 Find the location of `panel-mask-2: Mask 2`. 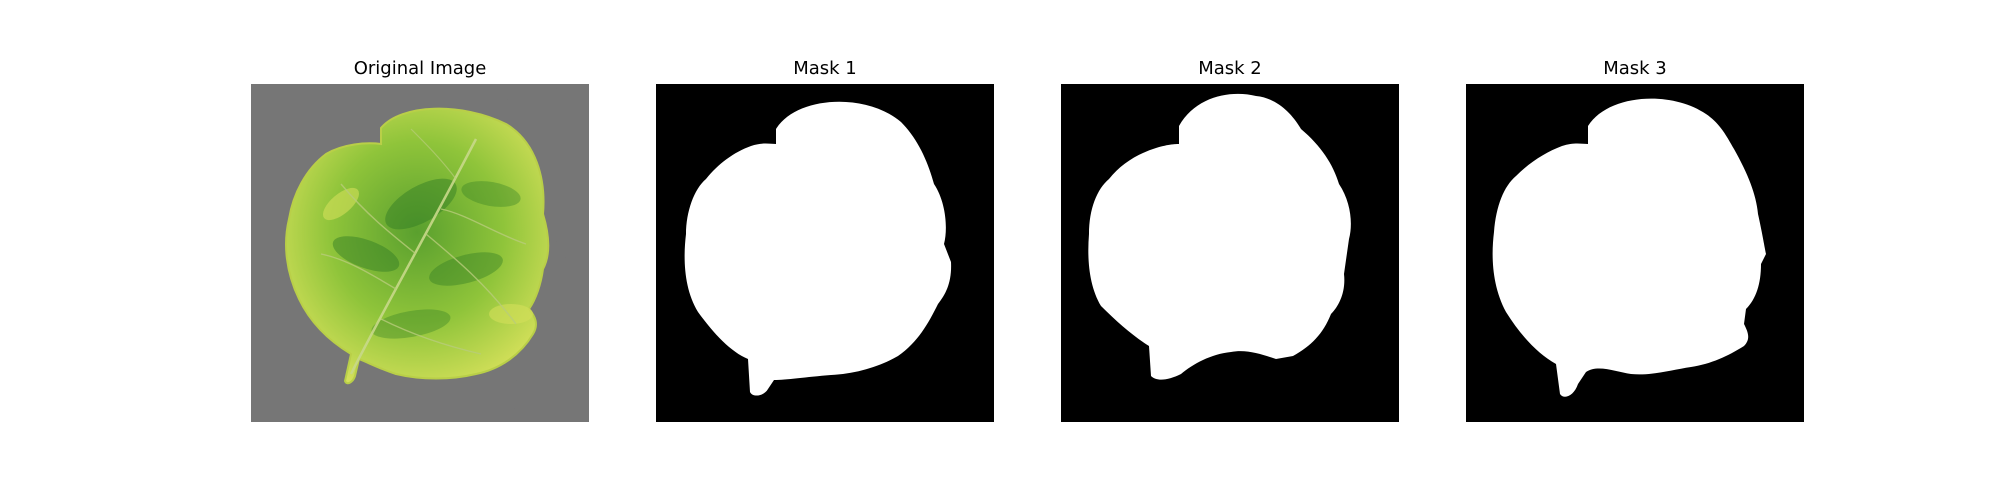

panel-mask-2: Mask 2 is located at coordinates (1230, 239).